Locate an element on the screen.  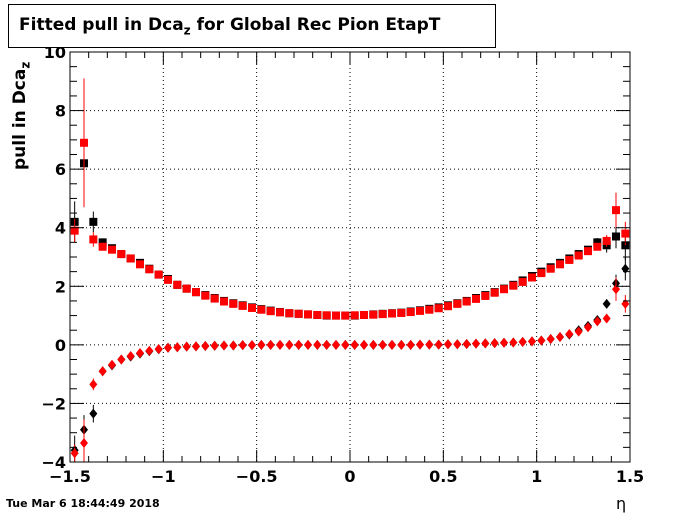
y-tick-label: 8 is located at coordinates (60, 111).